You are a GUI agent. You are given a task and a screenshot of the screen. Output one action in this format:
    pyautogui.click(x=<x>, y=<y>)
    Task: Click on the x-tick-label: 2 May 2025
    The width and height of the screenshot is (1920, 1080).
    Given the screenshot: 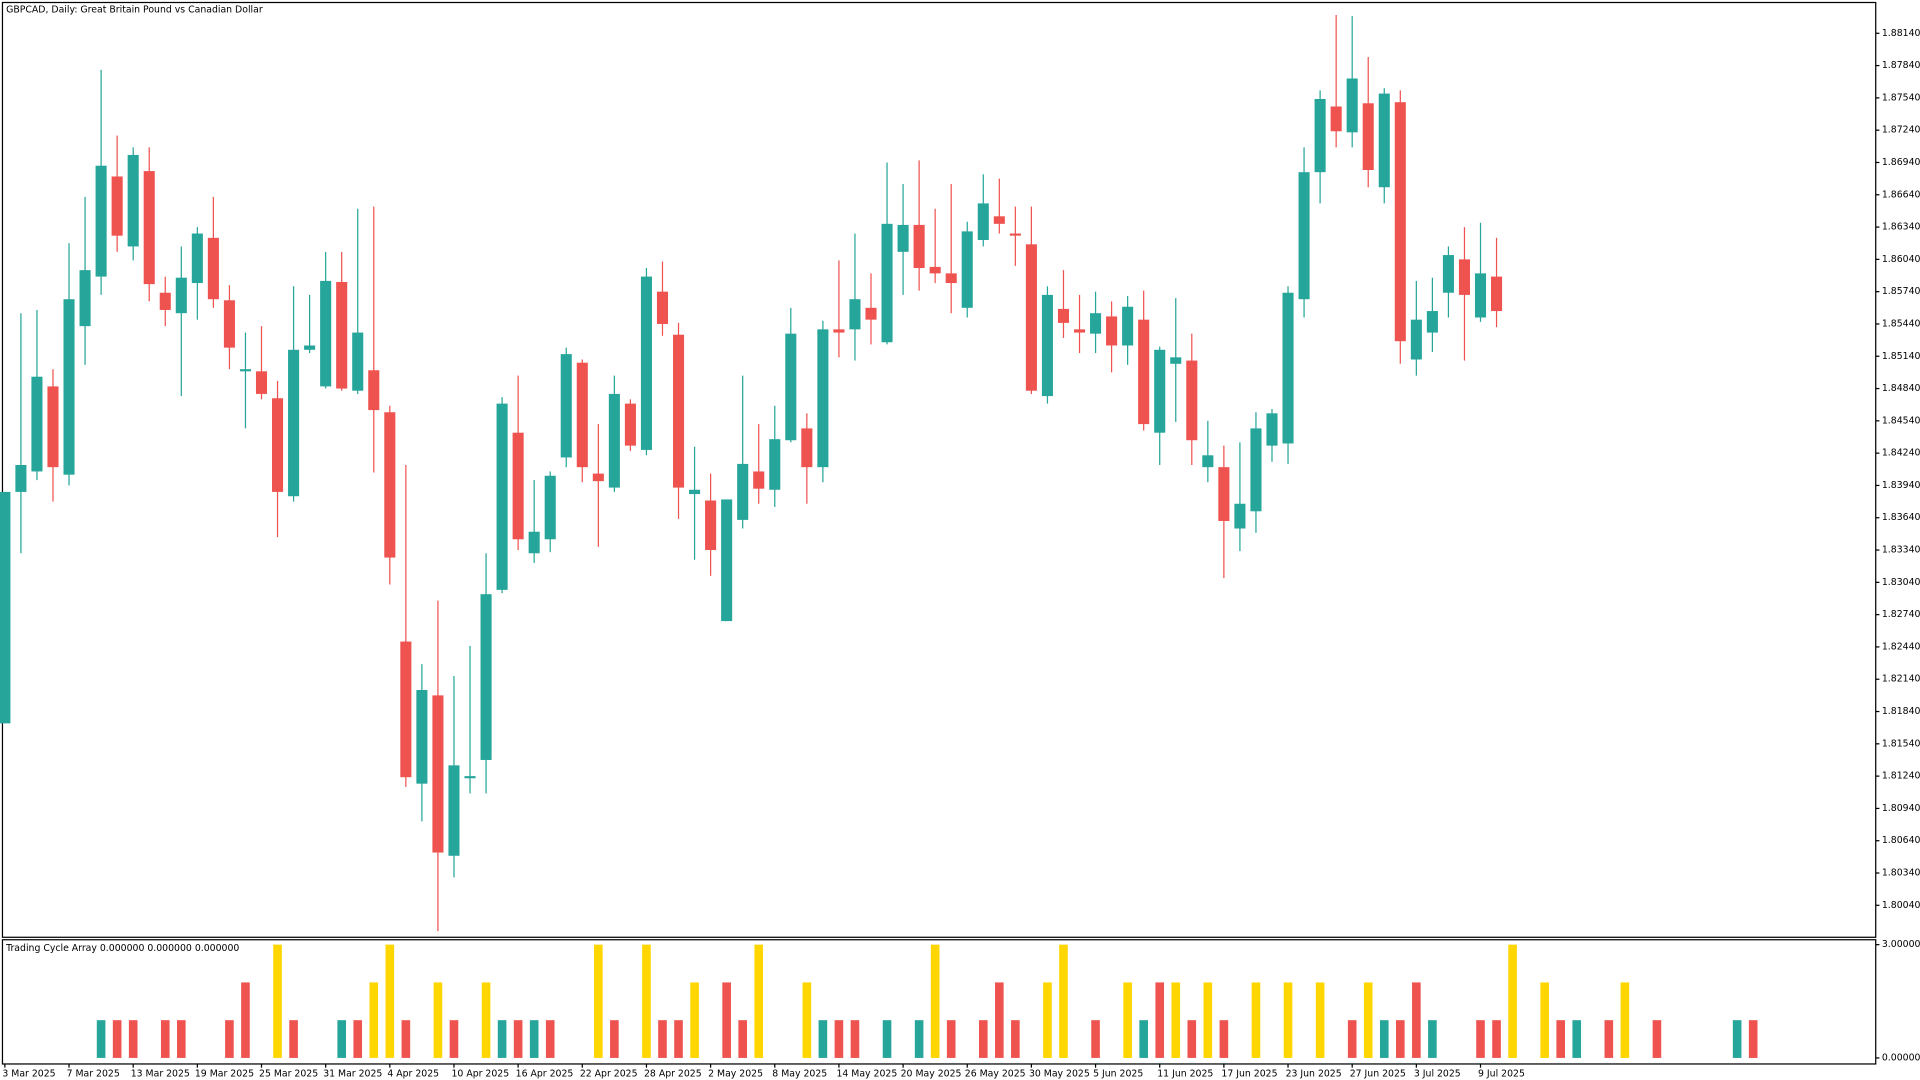 What is the action you would take?
    pyautogui.click(x=735, y=1073)
    